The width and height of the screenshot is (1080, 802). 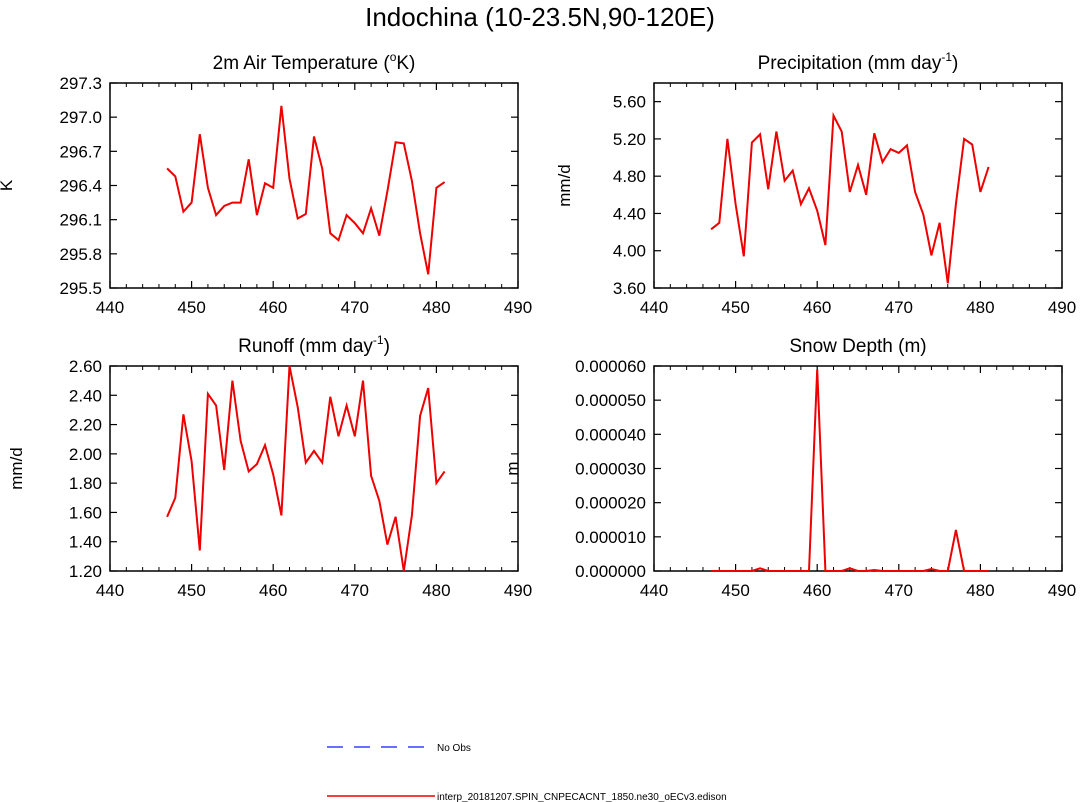 I want to click on y-tick-label: 2.60, so click(x=85, y=366).